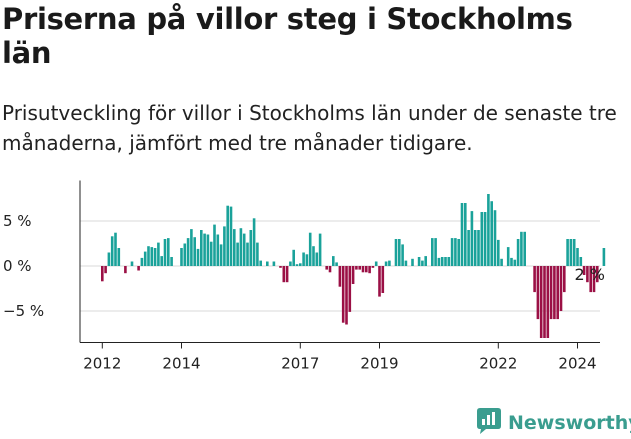 The height and width of the screenshot is (439, 631). I want to click on x-tick-label: 2022, so click(498, 364).